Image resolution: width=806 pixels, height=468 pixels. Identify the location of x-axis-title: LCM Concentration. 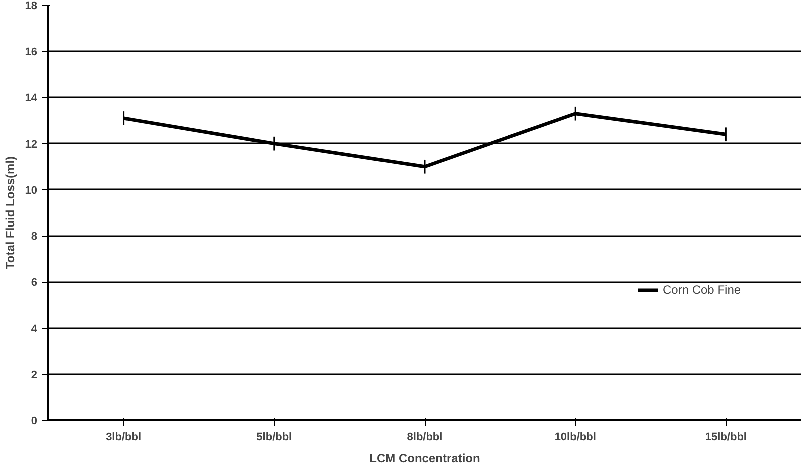
(425, 459).